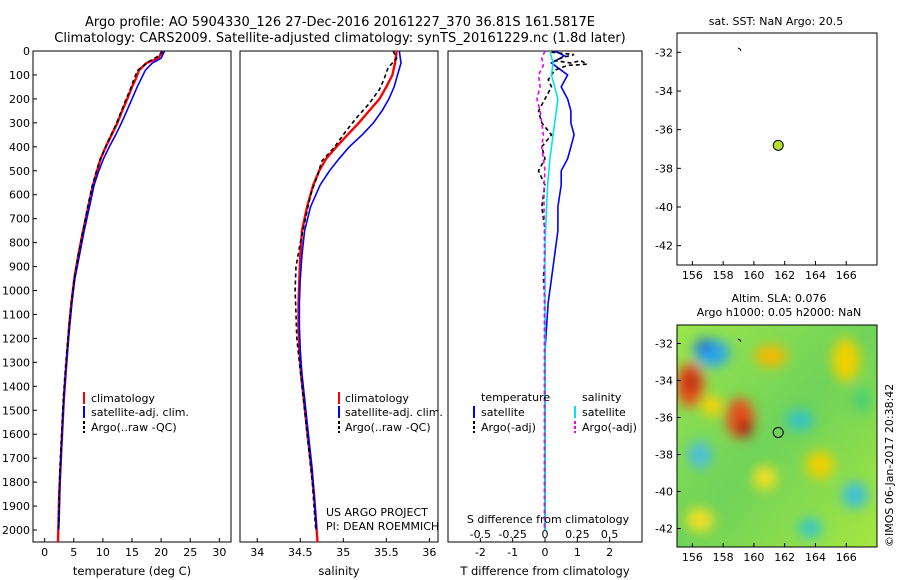 The width and height of the screenshot is (900, 580). Describe the element at coordinates (16, 434) in the screenshot. I see `y-tick-label: 1600` at that location.